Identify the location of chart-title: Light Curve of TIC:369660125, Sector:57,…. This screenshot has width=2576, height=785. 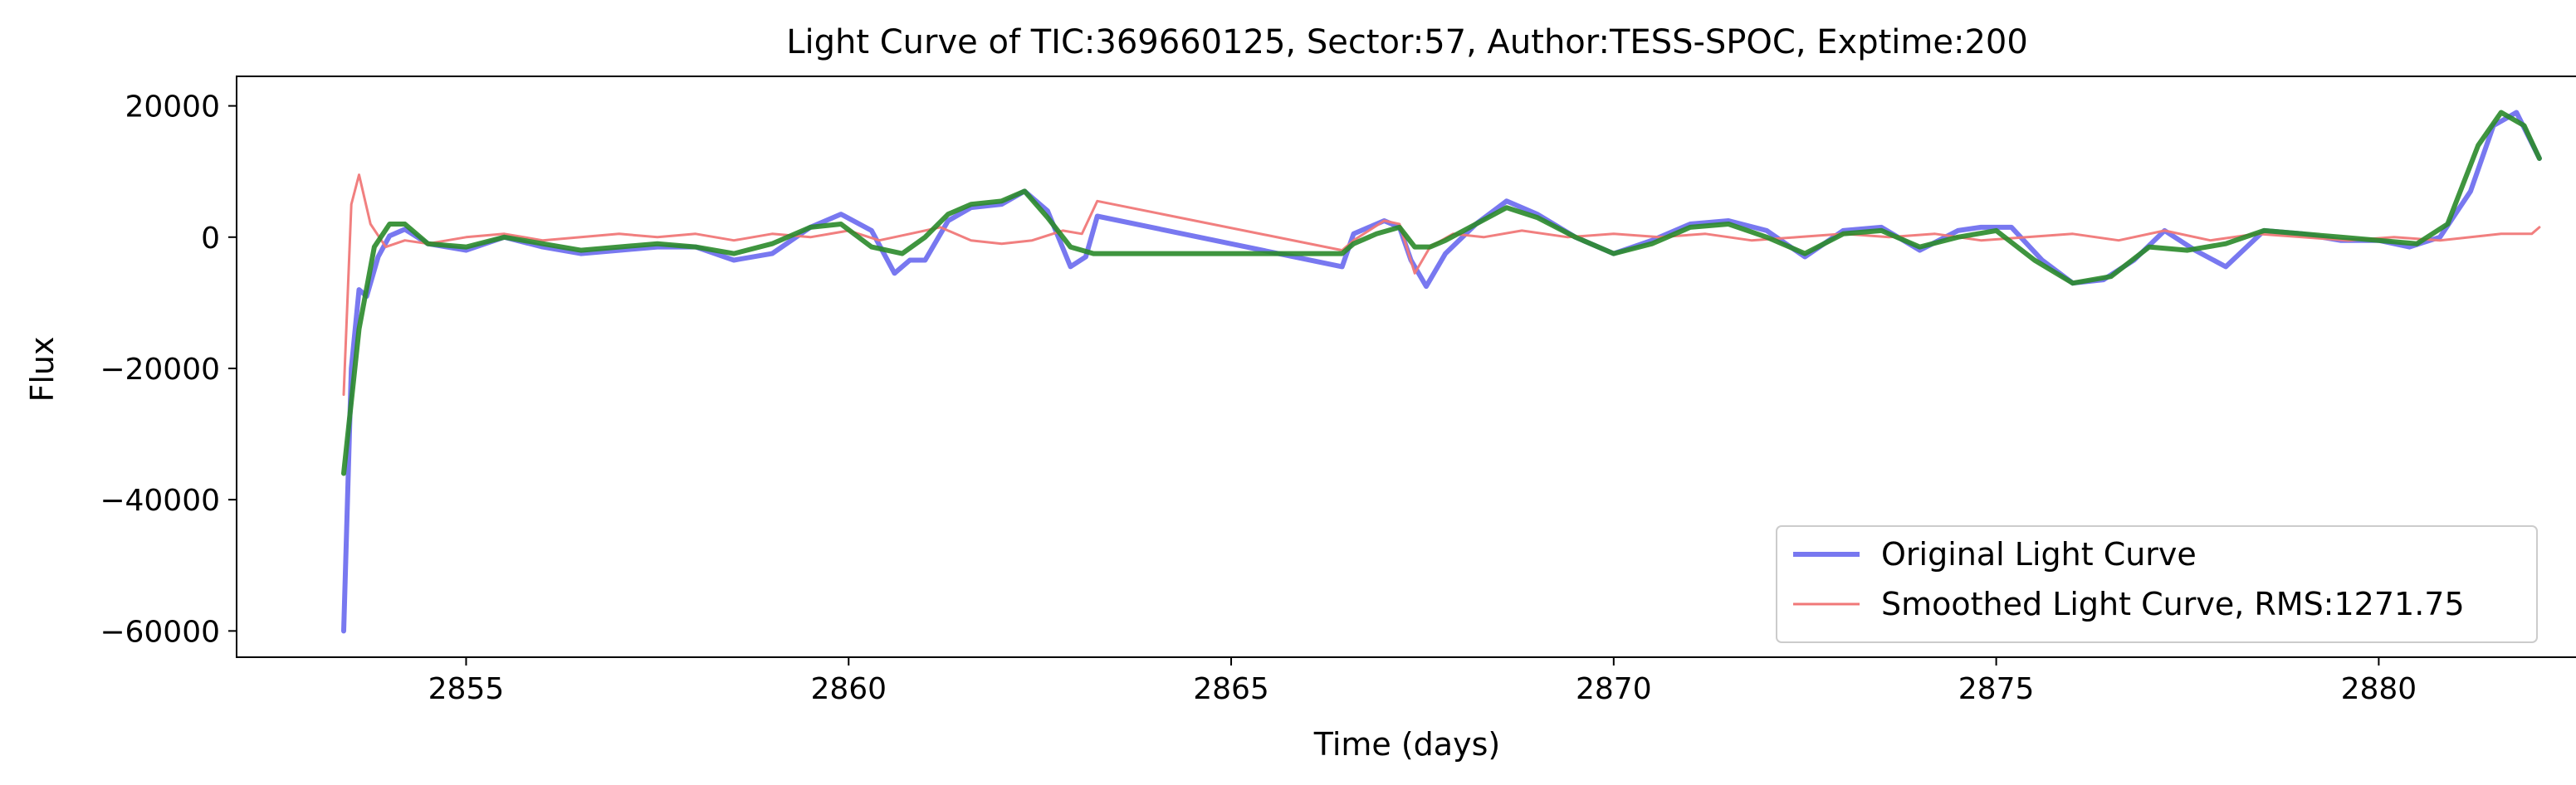
(1407, 42).